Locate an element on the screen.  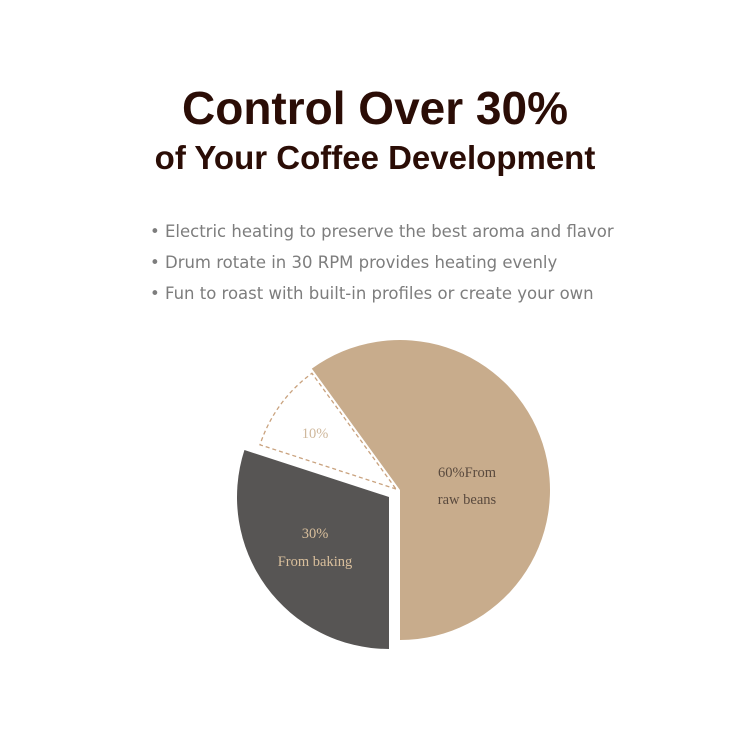
slice-label: From baking is located at coordinates (315, 562).